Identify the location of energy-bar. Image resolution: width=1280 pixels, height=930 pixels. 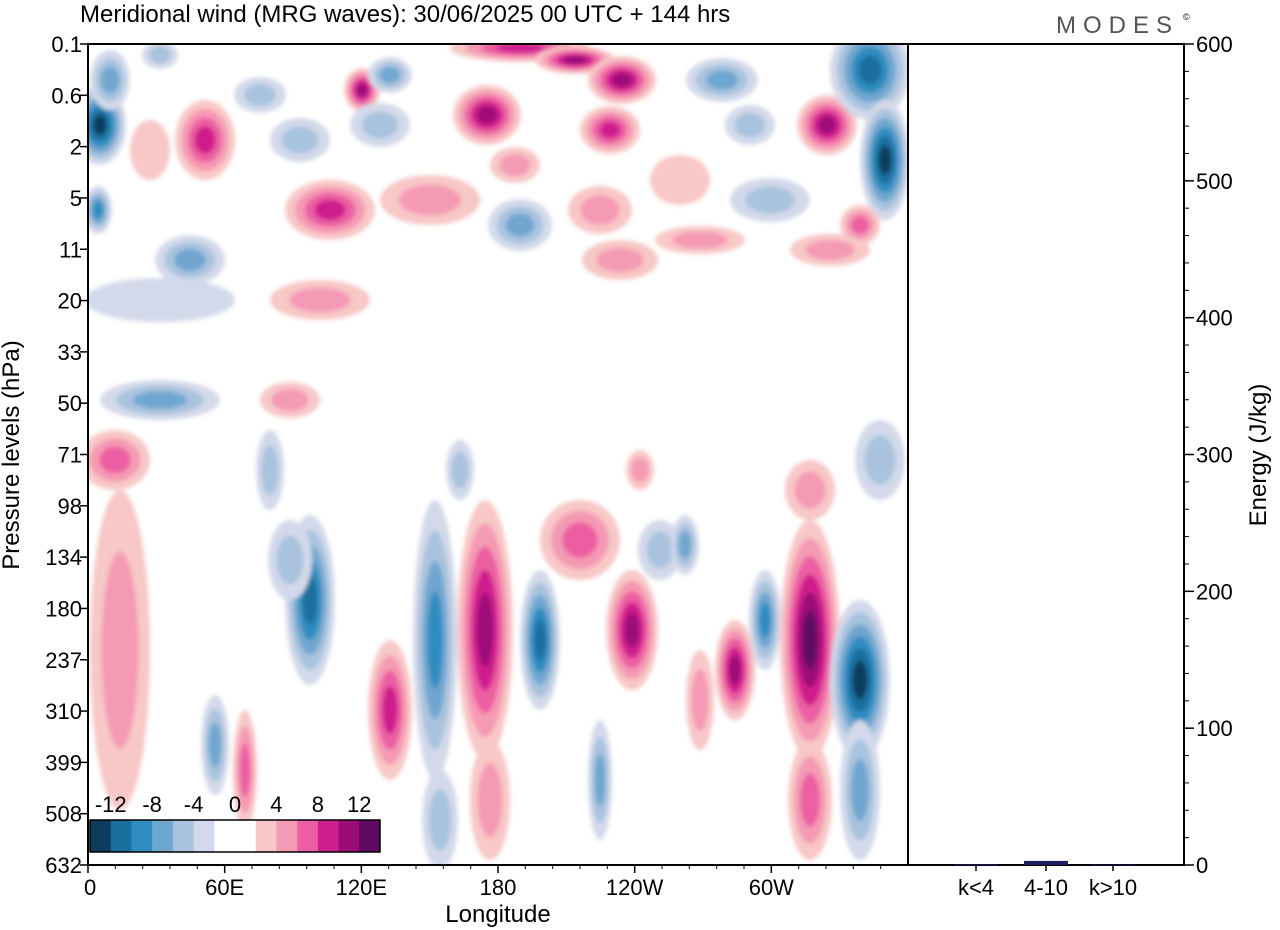
(1046, 862).